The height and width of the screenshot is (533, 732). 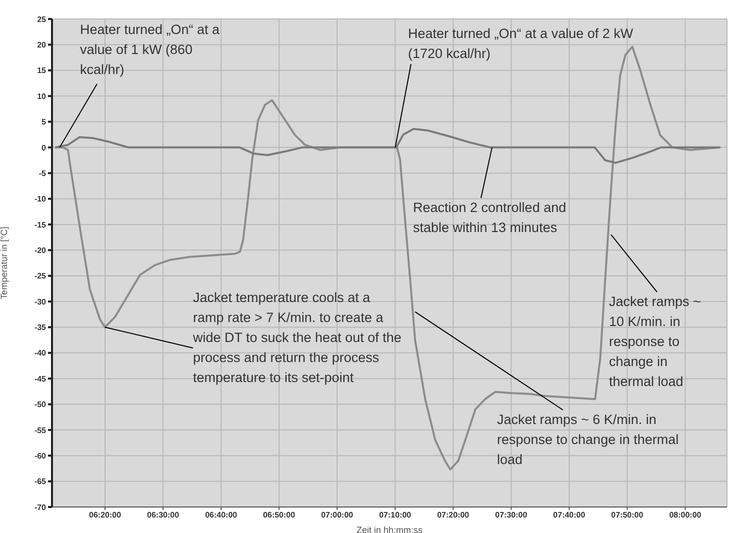 What do you see at coordinates (40, 405) in the screenshot?
I see `y-tick-label: -50` at bounding box center [40, 405].